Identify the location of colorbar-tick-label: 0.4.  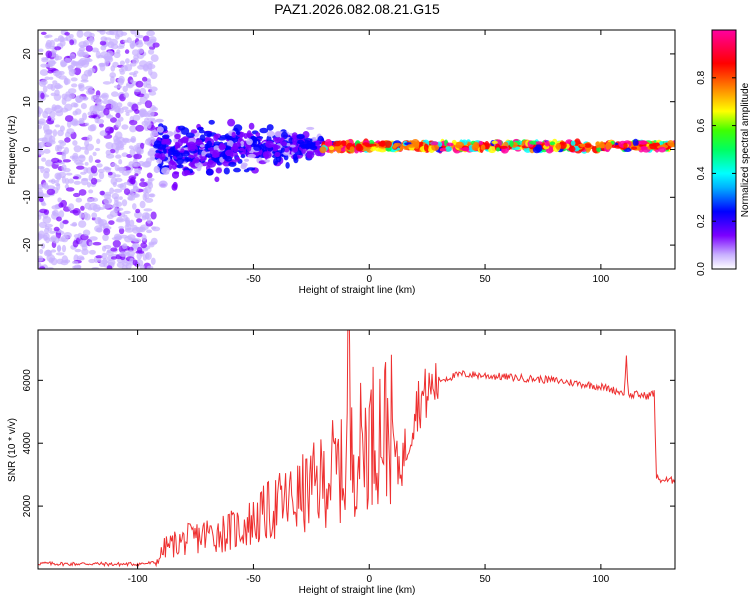
(701, 173).